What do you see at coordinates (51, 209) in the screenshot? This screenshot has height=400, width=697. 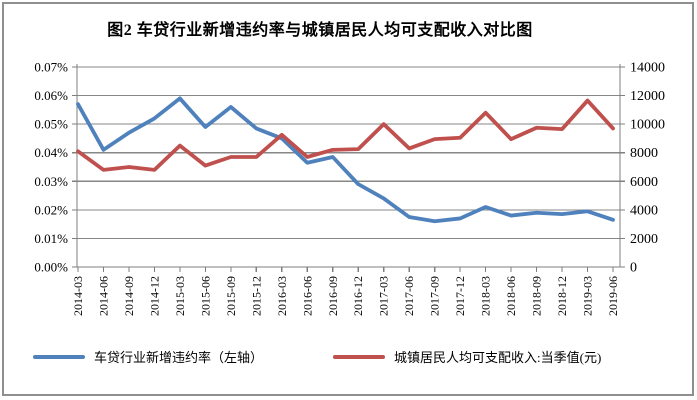 I see `left-axis-tick-label: 0.02%` at bounding box center [51, 209].